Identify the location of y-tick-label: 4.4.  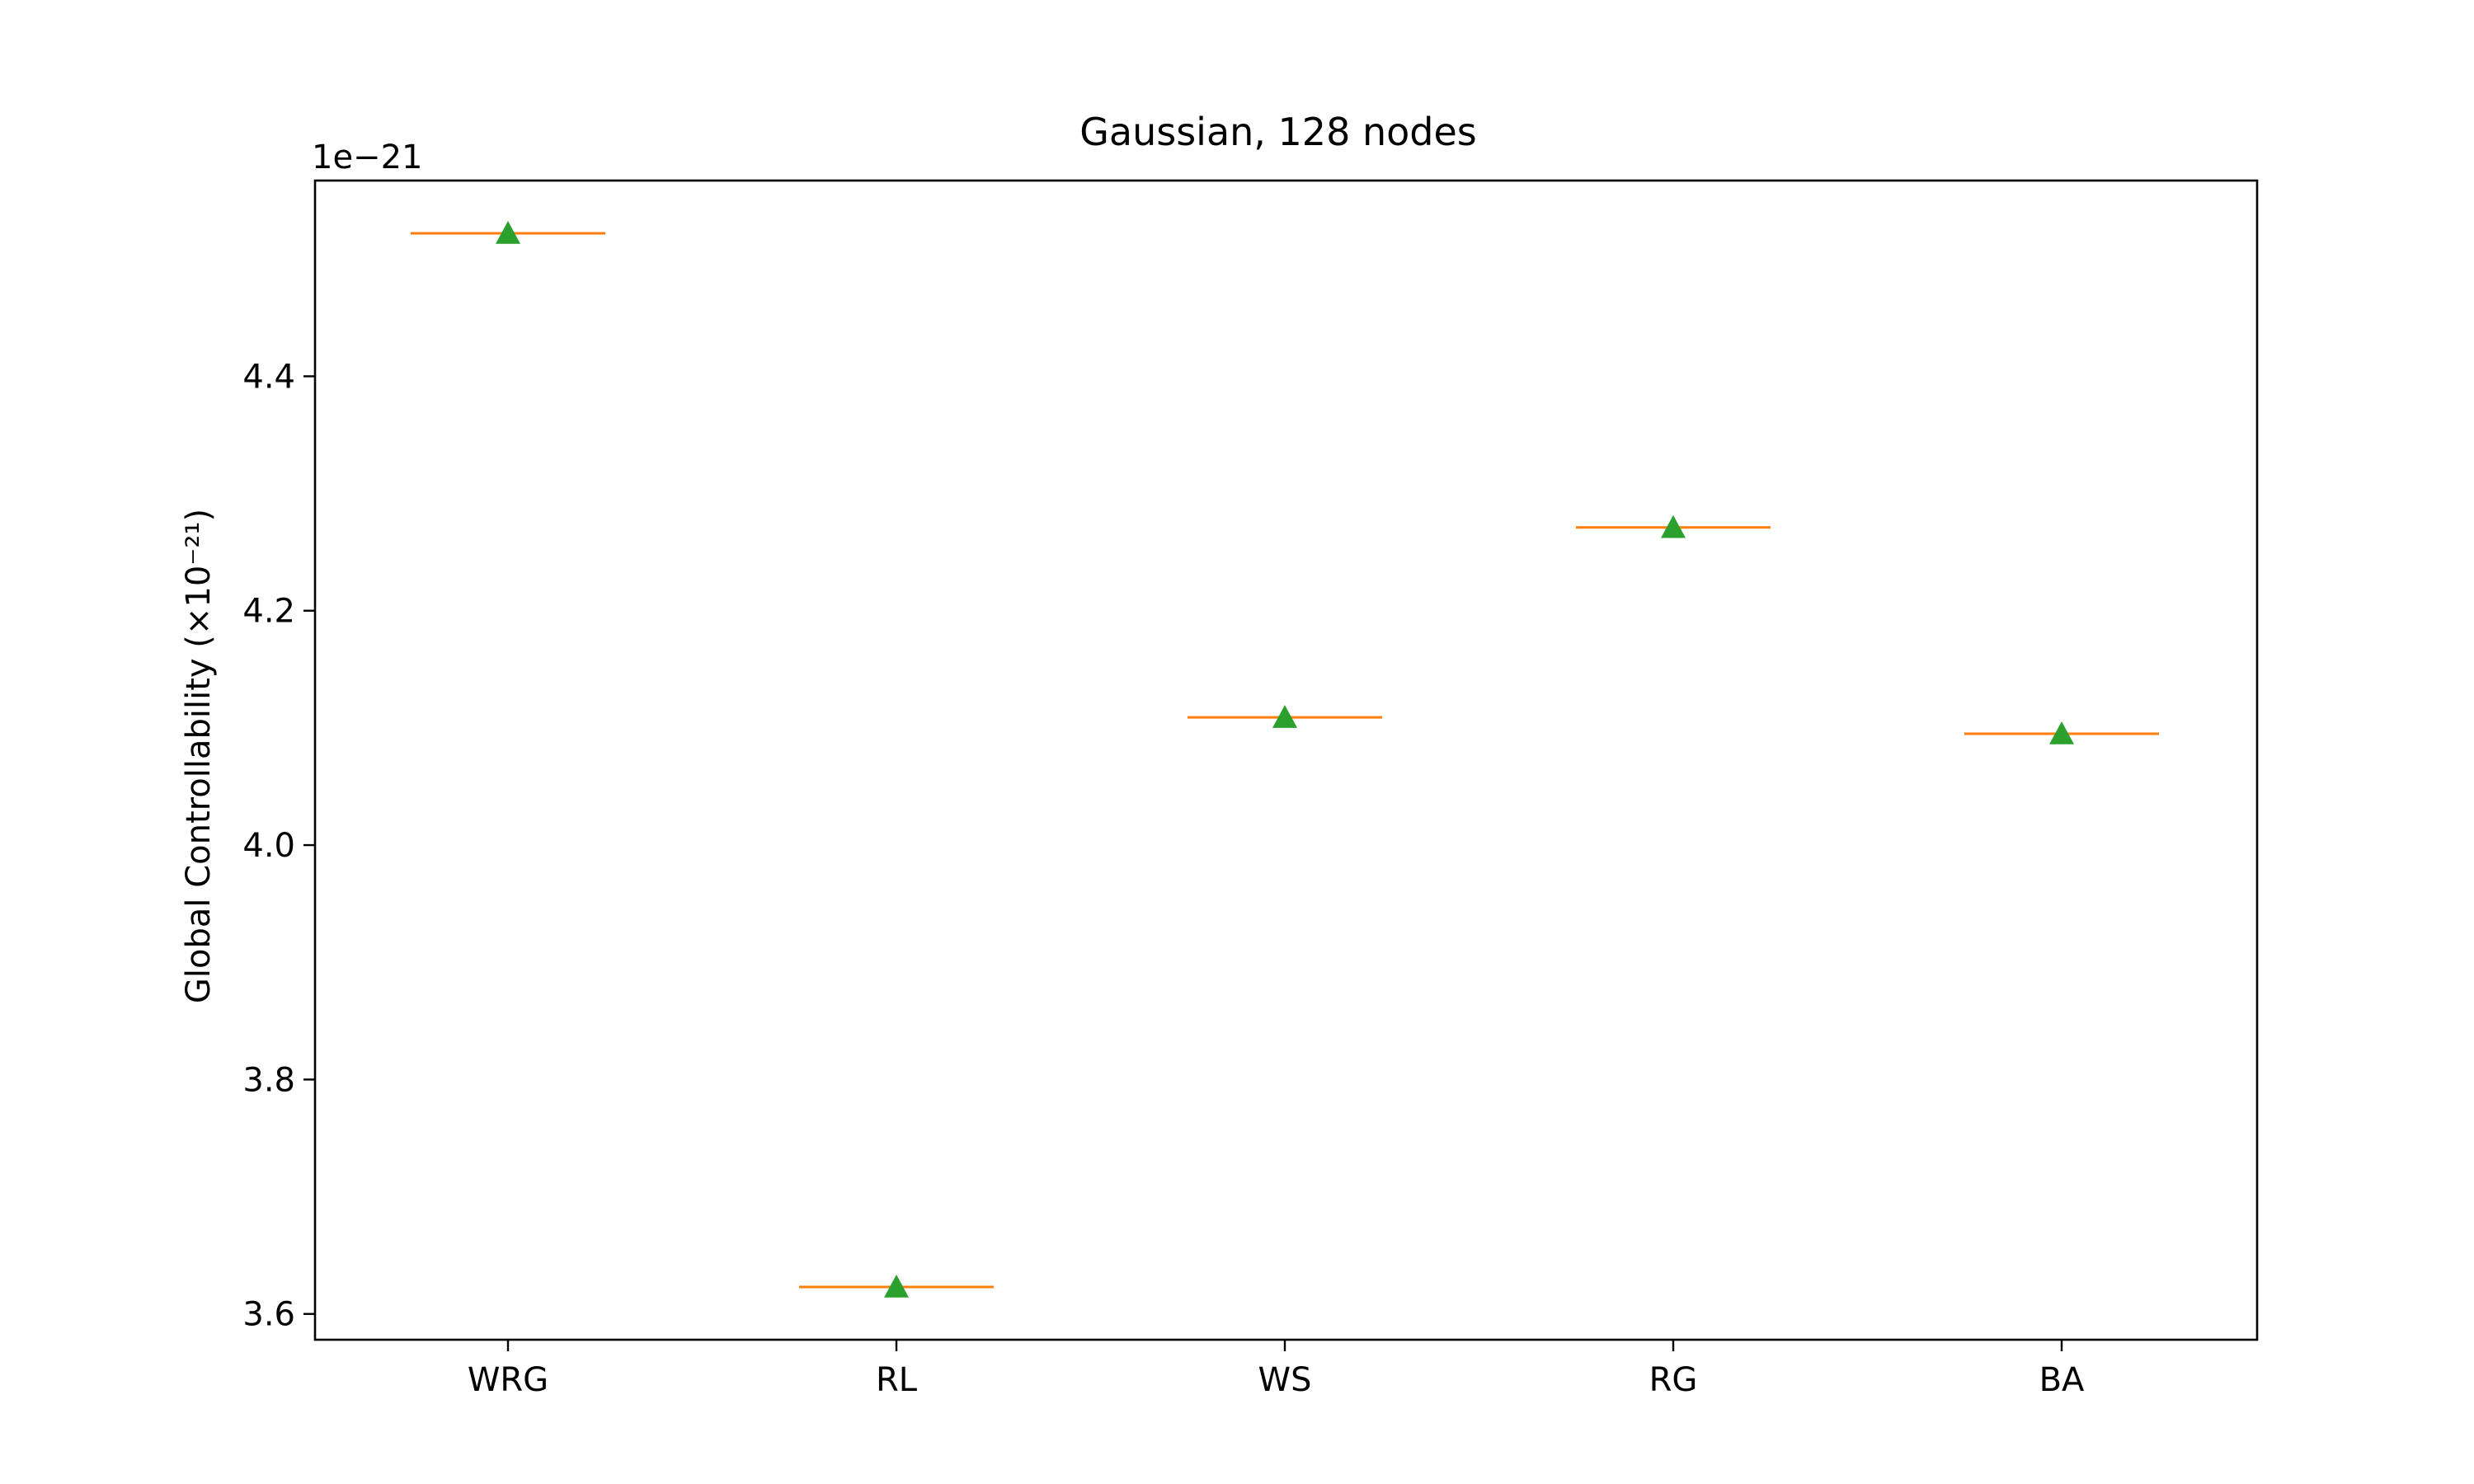
(268, 377).